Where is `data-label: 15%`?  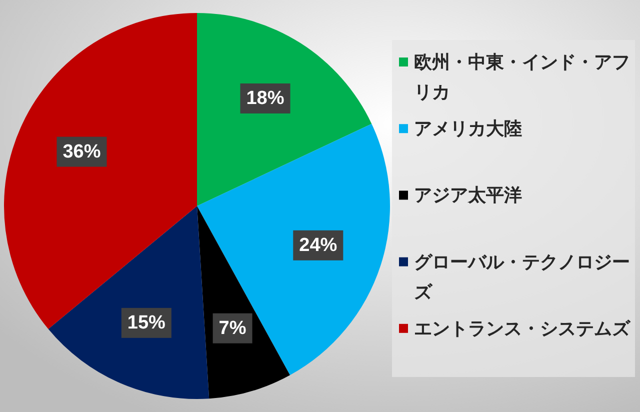
data-label: 15% is located at coordinates (146, 323).